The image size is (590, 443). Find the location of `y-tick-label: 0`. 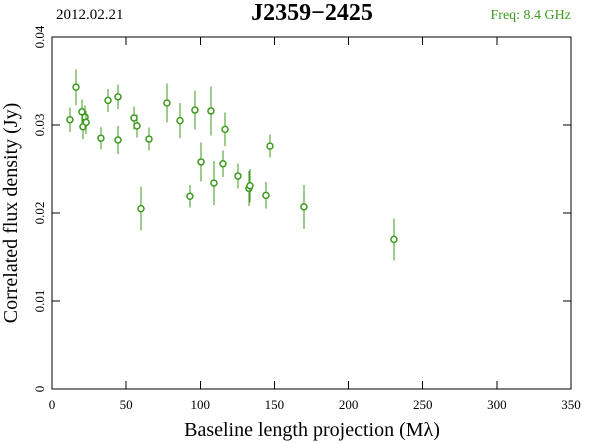

y-tick-label: 0 is located at coordinates (39, 389).